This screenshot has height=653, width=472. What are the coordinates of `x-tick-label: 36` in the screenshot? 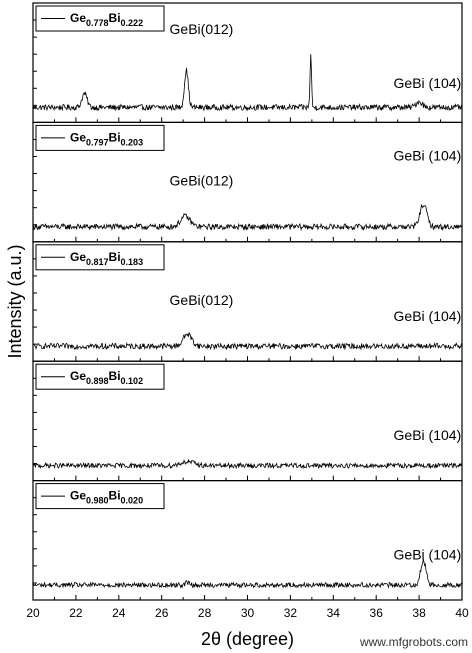 It's located at (377, 613).